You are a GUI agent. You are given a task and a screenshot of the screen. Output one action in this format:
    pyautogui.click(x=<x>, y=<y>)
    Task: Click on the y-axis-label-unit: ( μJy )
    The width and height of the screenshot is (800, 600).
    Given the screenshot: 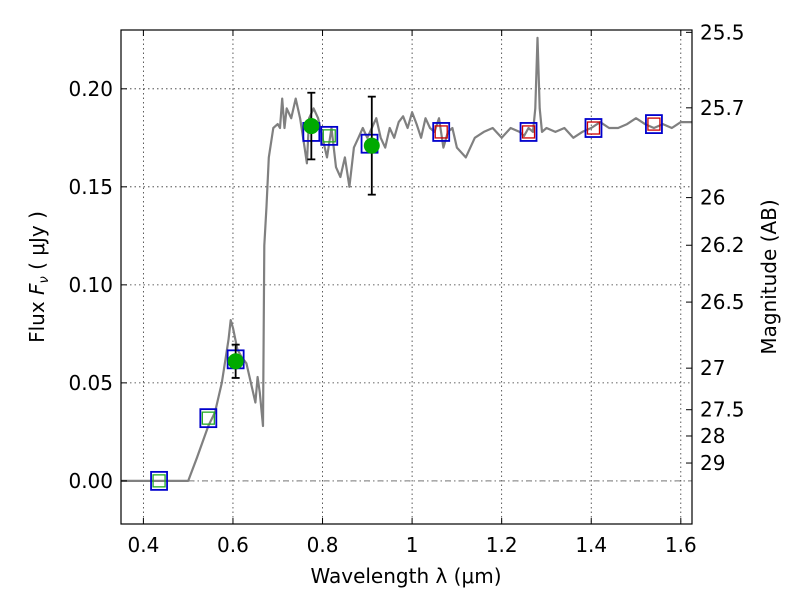 What is the action you would take?
    pyautogui.click(x=37, y=243)
    